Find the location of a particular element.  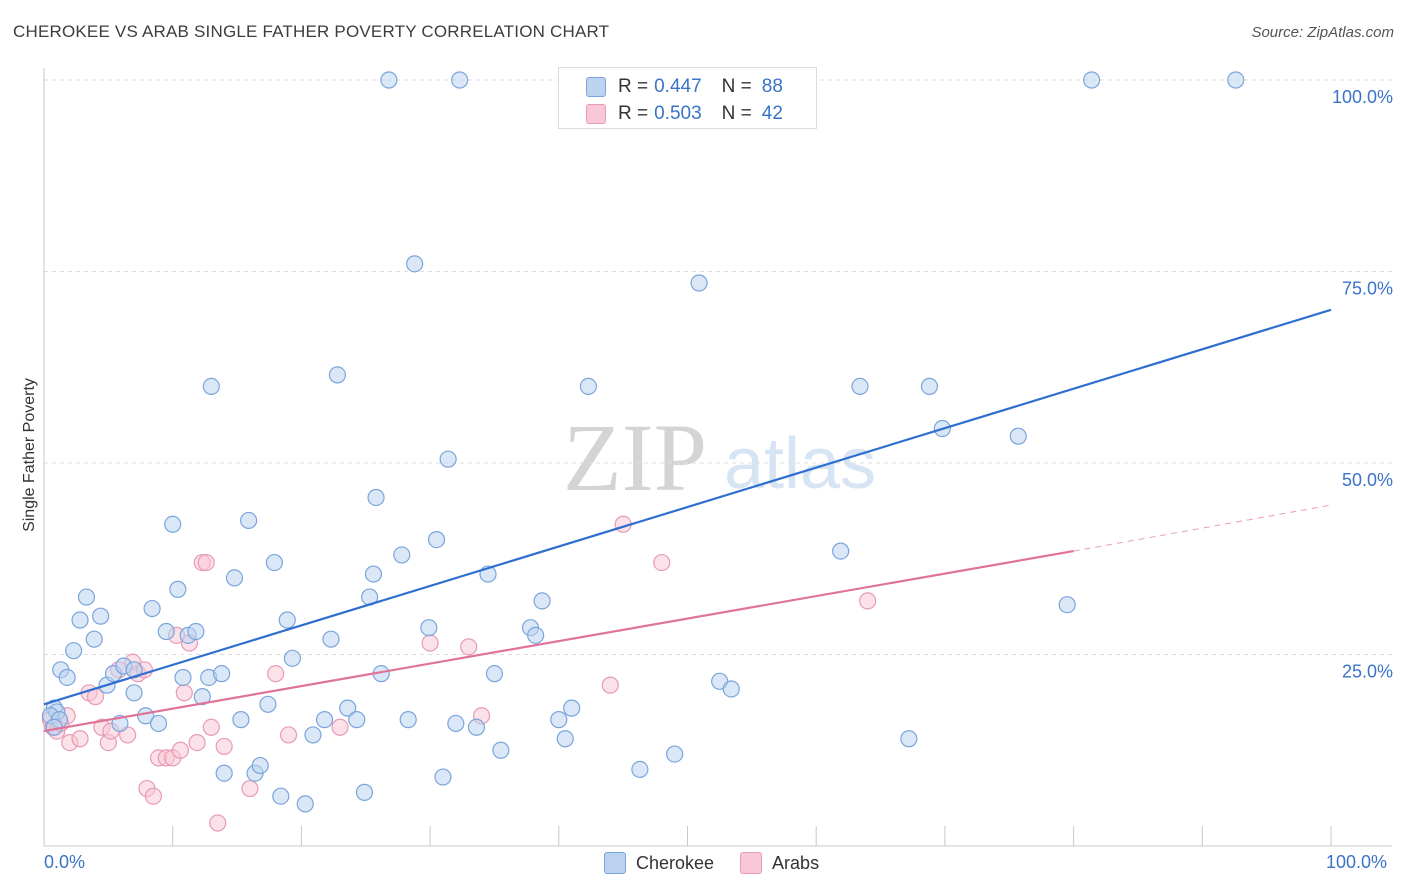

legend-label: Arabs is located at coordinates (796, 862).